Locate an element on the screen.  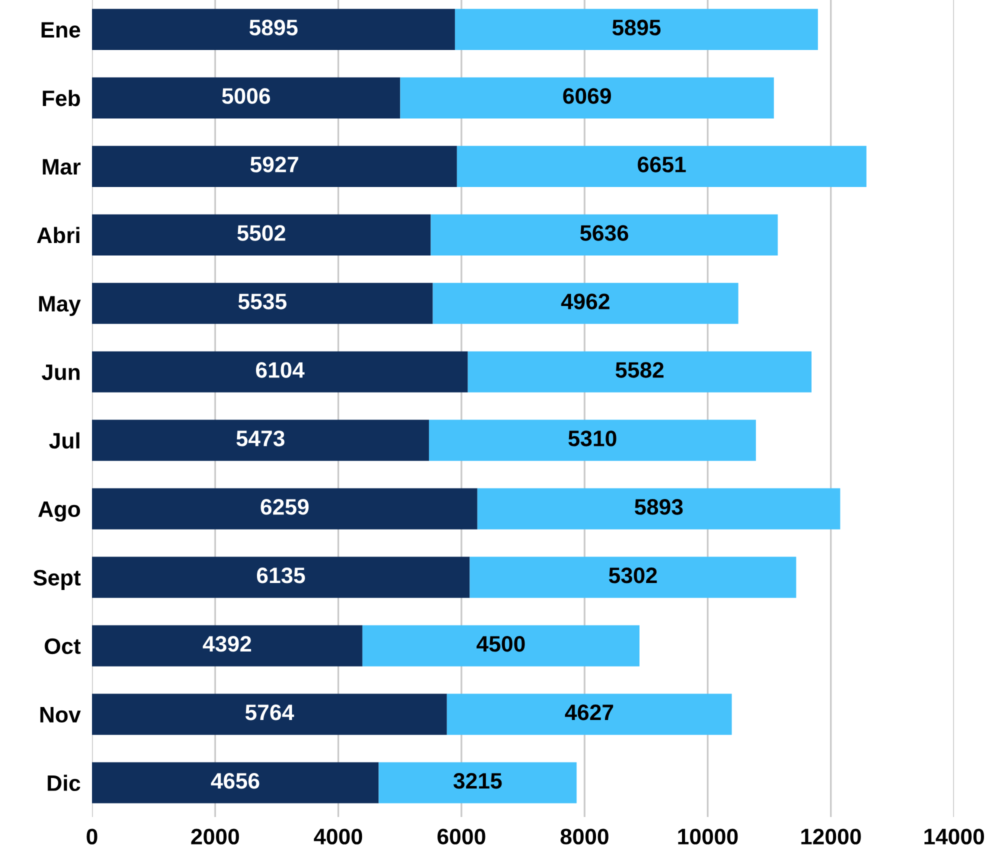
x-tick-label: 12000 is located at coordinates (831, 836).